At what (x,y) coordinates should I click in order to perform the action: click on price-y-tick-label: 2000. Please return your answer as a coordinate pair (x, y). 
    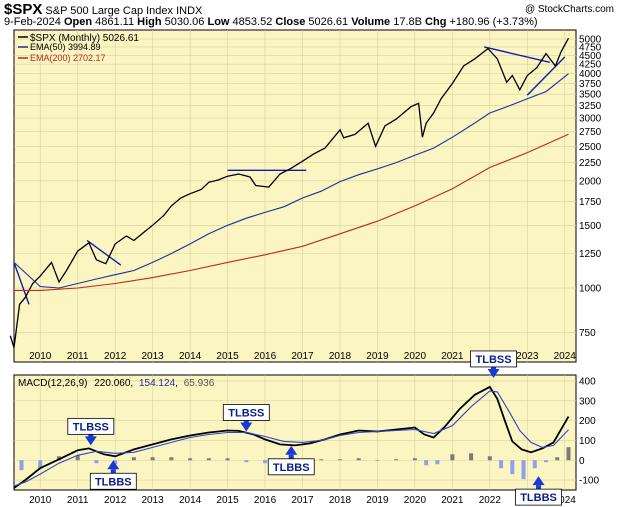
    Looking at the image, I should click on (590, 181).